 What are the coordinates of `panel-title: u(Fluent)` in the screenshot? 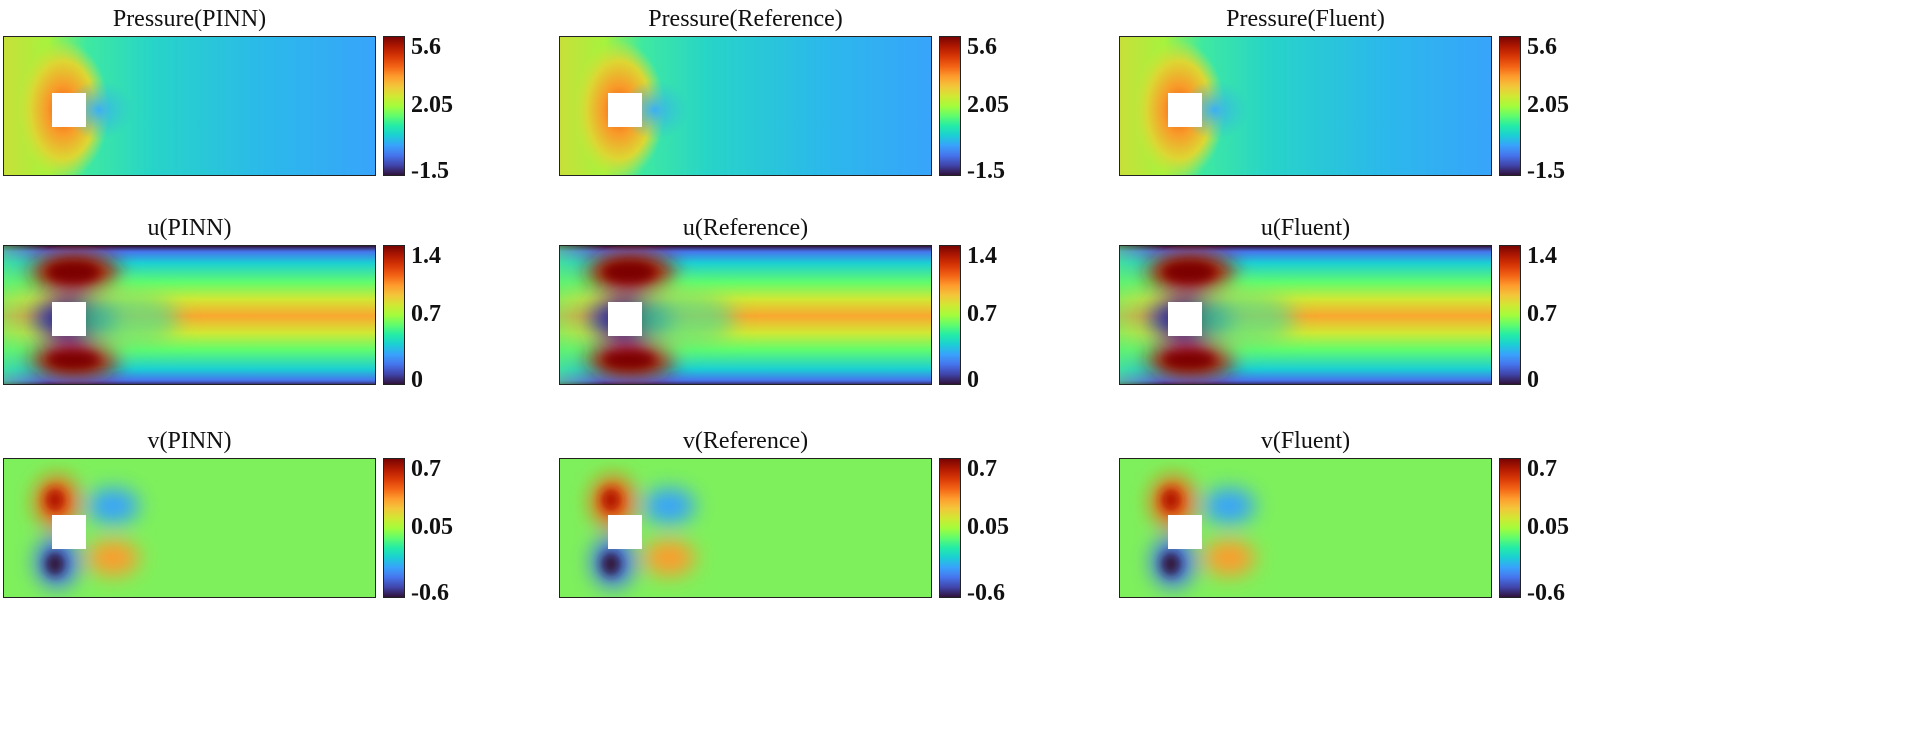 It's located at (1305, 228).